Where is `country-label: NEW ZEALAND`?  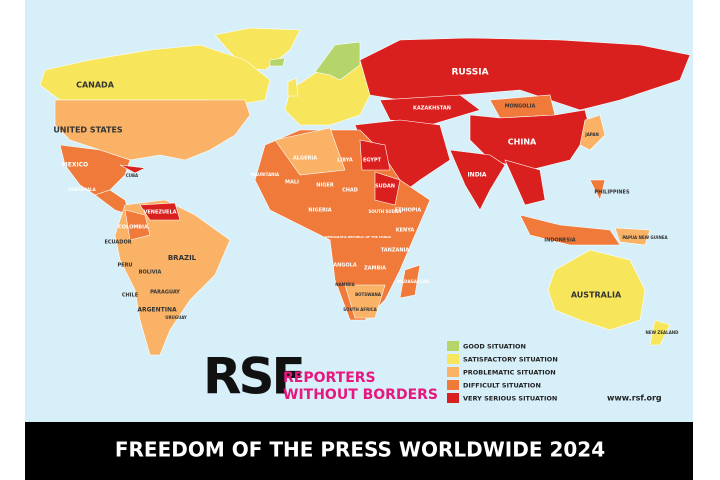 country-label: NEW ZEALAND is located at coordinates (663, 332).